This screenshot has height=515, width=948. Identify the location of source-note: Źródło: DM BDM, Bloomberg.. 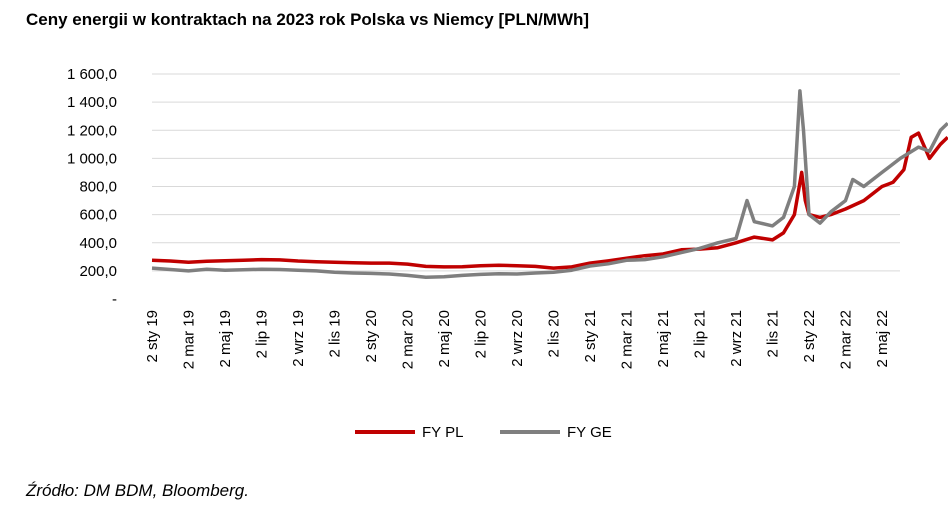
(137, 490).